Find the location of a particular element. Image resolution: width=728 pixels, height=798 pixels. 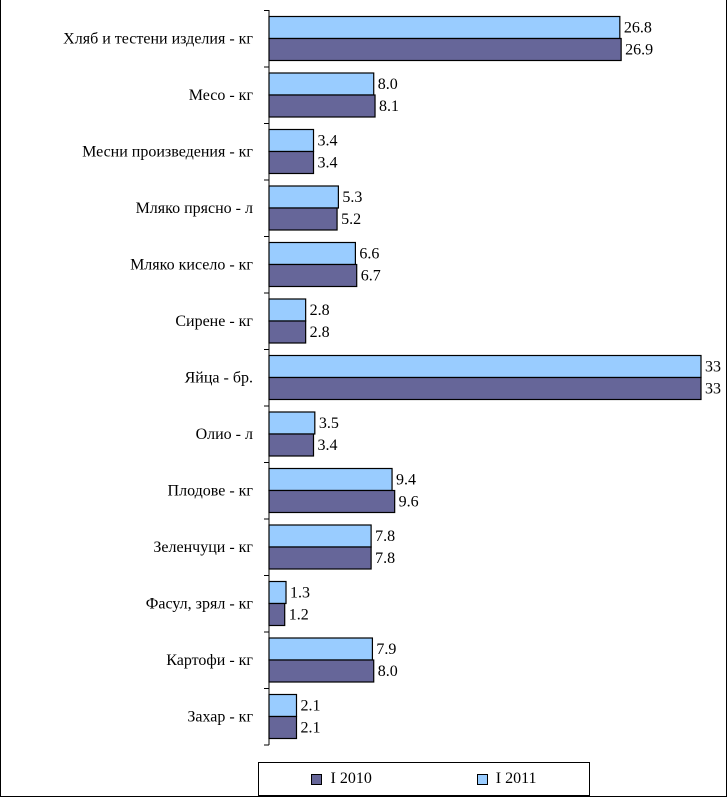

data-label: 7.9 is located at coordinates (386, 649).